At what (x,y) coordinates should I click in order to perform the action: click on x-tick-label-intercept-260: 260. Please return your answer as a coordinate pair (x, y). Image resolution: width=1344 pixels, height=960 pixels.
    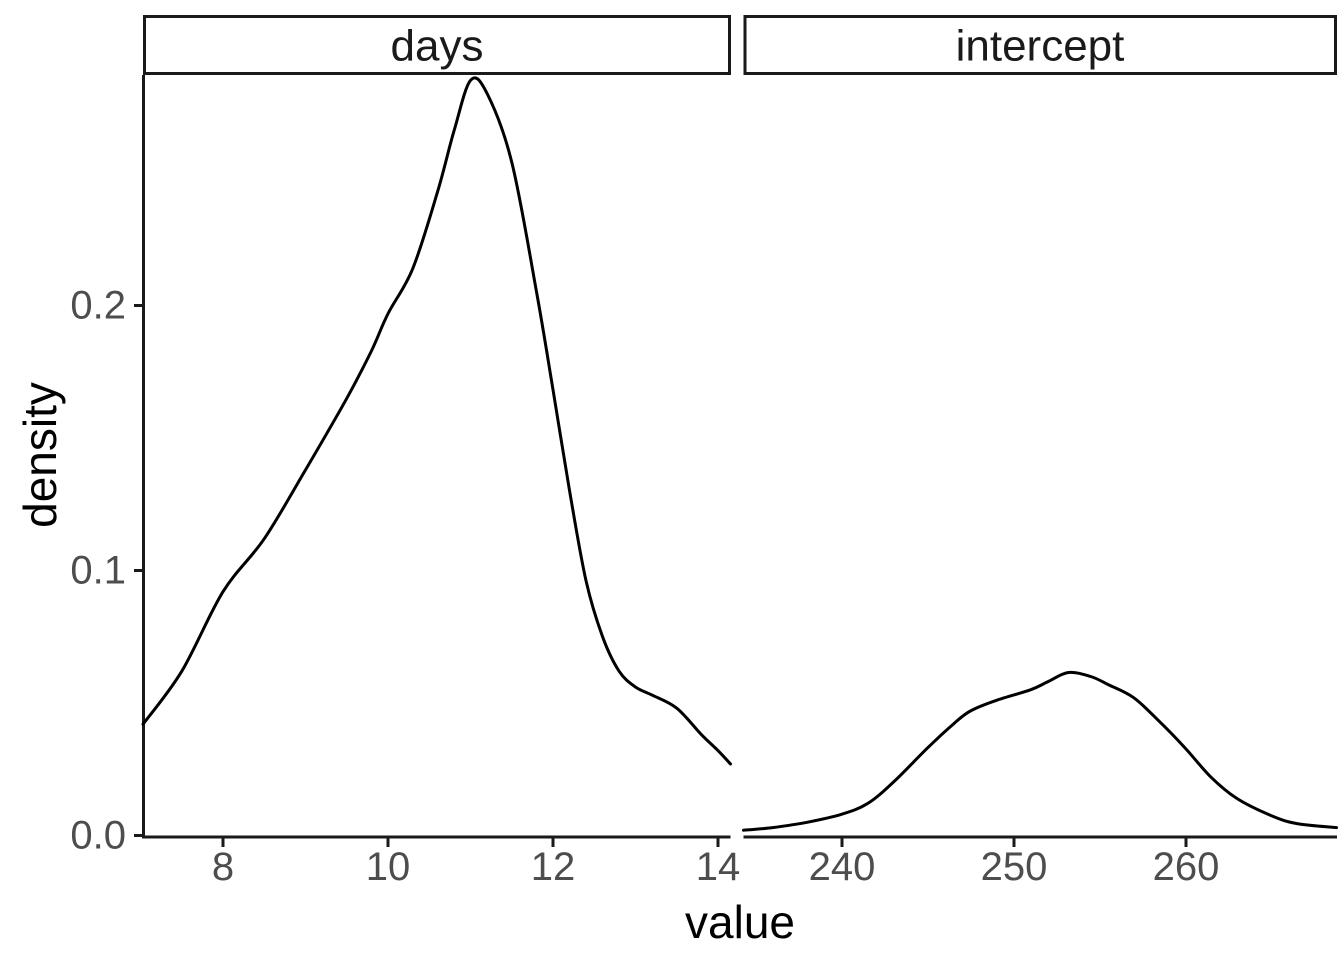
    Looking at the image, I should click on (1186, 867).